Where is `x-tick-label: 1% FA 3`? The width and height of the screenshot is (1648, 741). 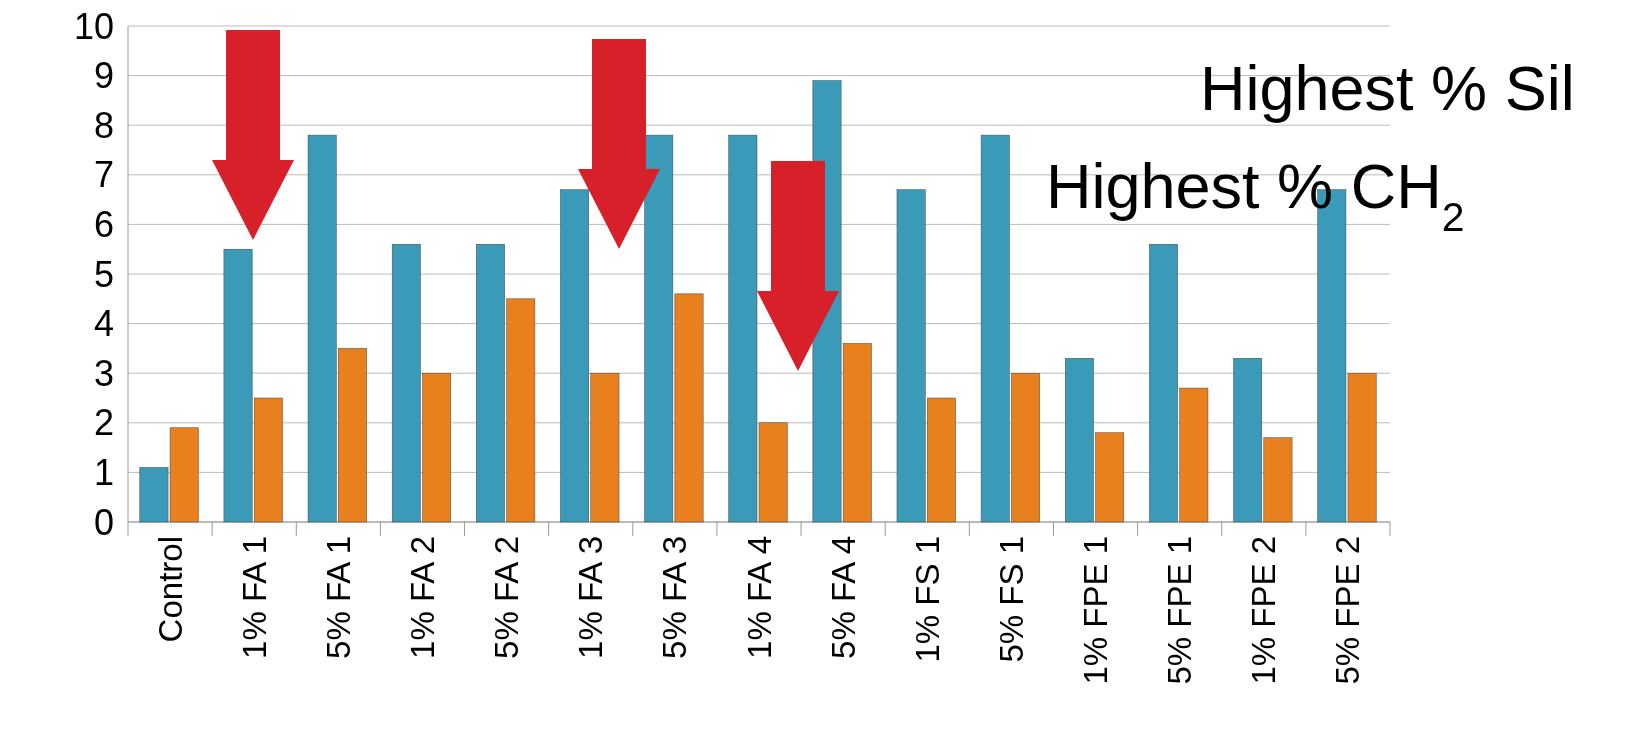 x-tick-label: 1% FA 3 is located at coordinates (591, 597).